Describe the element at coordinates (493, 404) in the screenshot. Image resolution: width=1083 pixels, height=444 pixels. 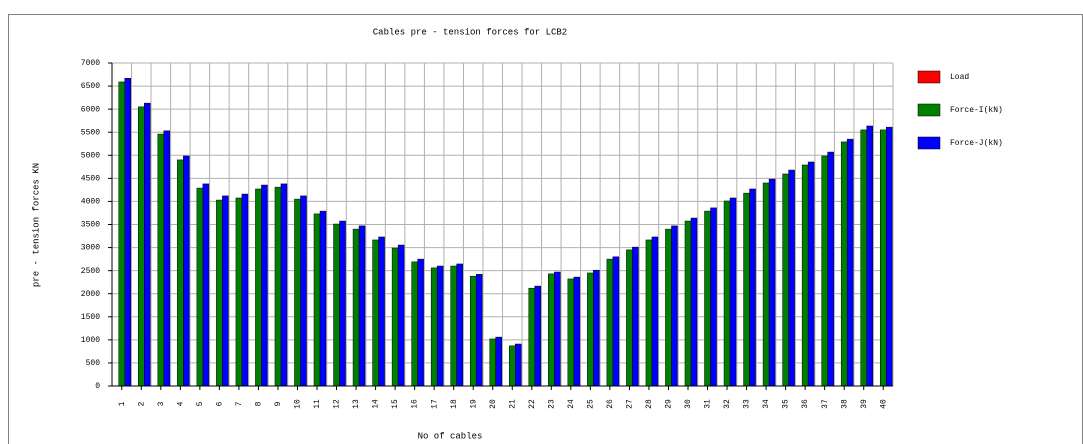
I see `x-tick-label: 20` at that location.